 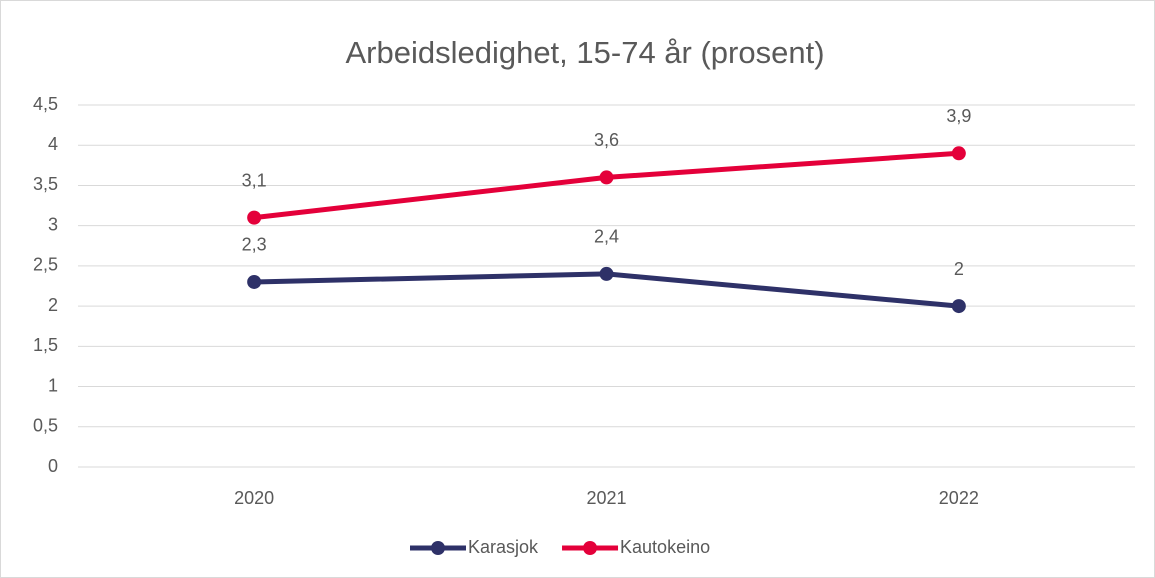 What do you see at coordinates (665, 547) in the screenshot?
I see `legend-label: Kautokeino` at bounding box center [665, 547].